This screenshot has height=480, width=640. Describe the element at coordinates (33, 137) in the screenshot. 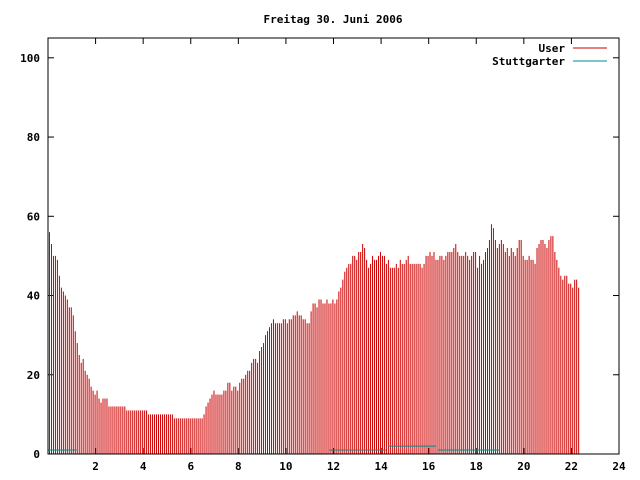

I see `y-tick-label: 80` at that location.